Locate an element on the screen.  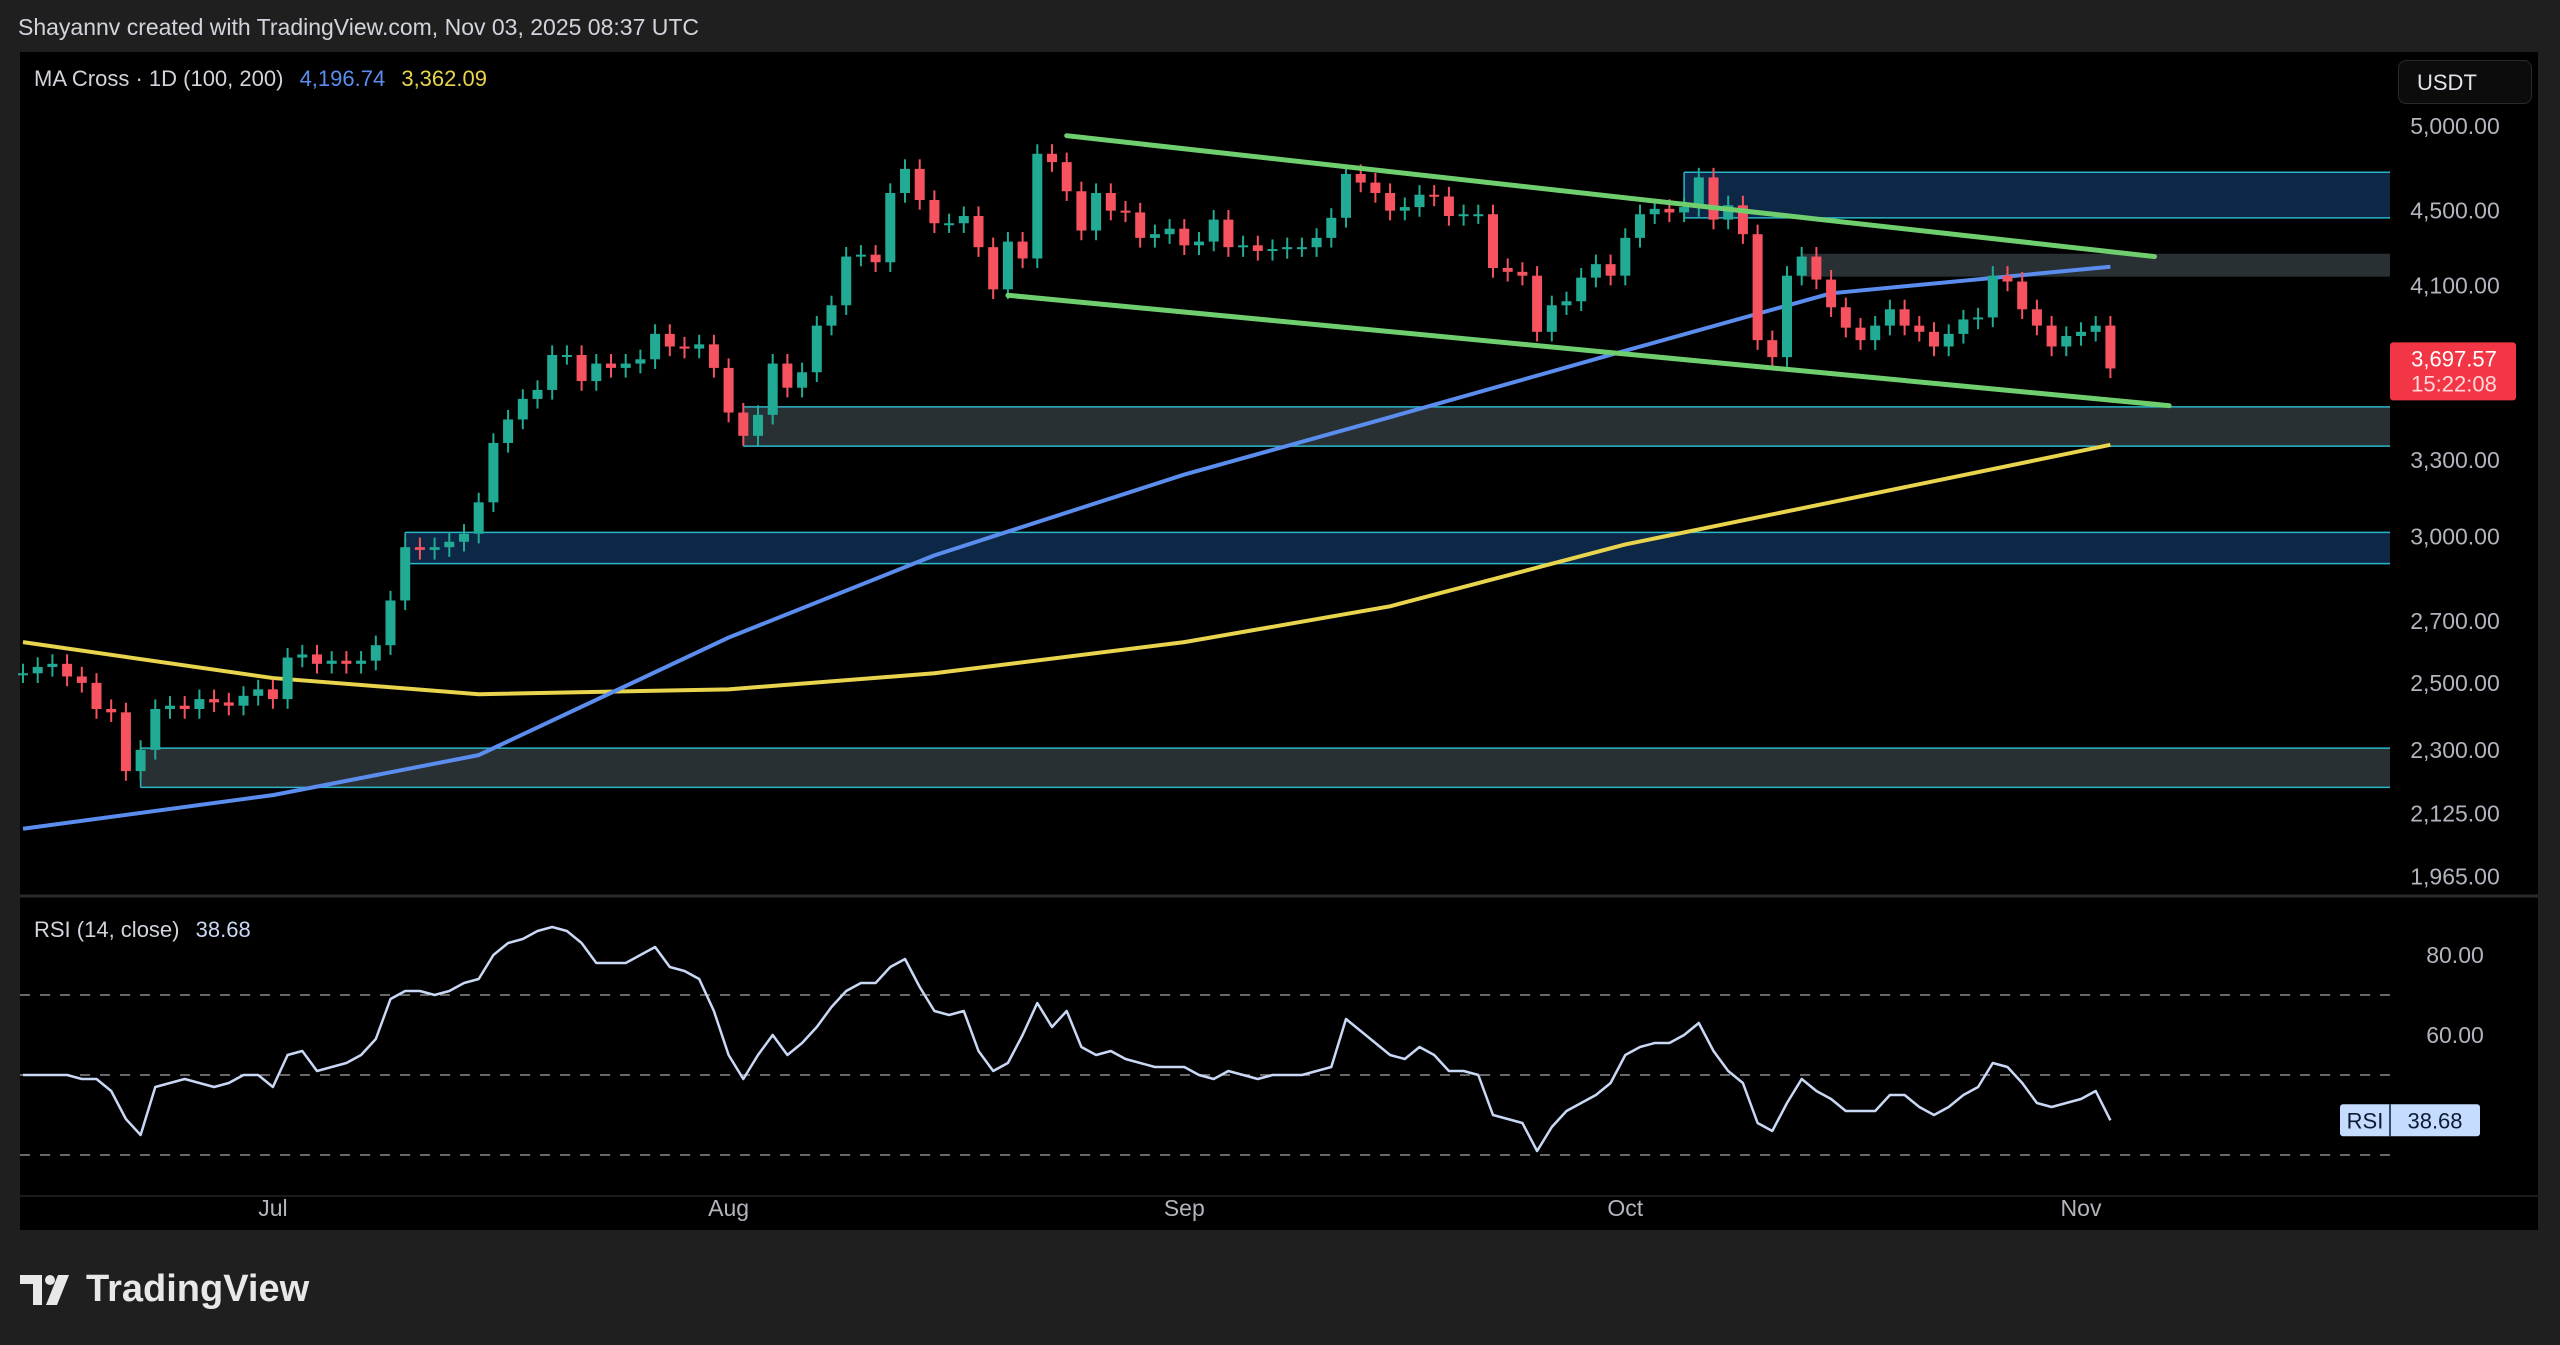
indicator-title: MA Cross · 1D (100, 200) is located at coordinates (159, 78).